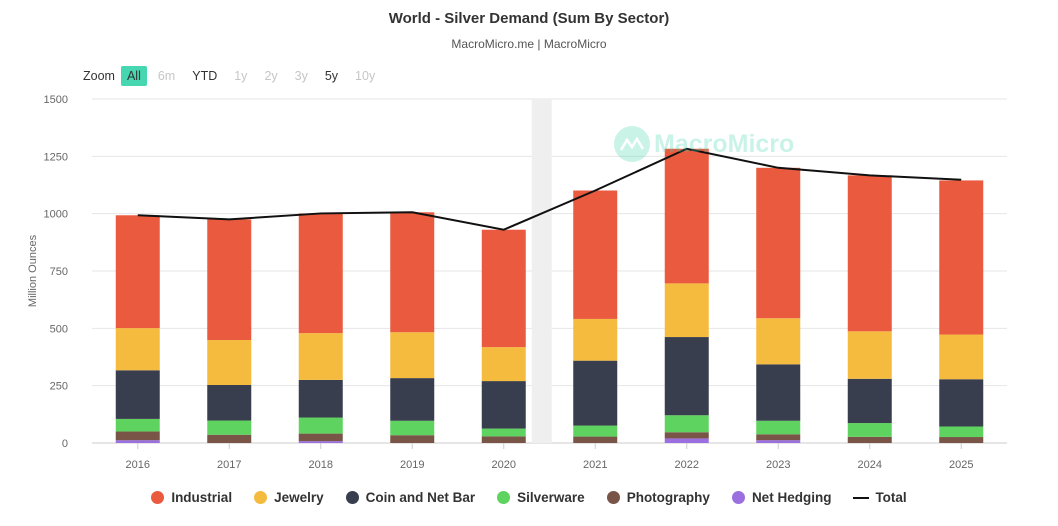  What do you see at coordinates (778, 243) in the screenshot?
I see `bar-industrial-2023` at bounding box center [778, 243].